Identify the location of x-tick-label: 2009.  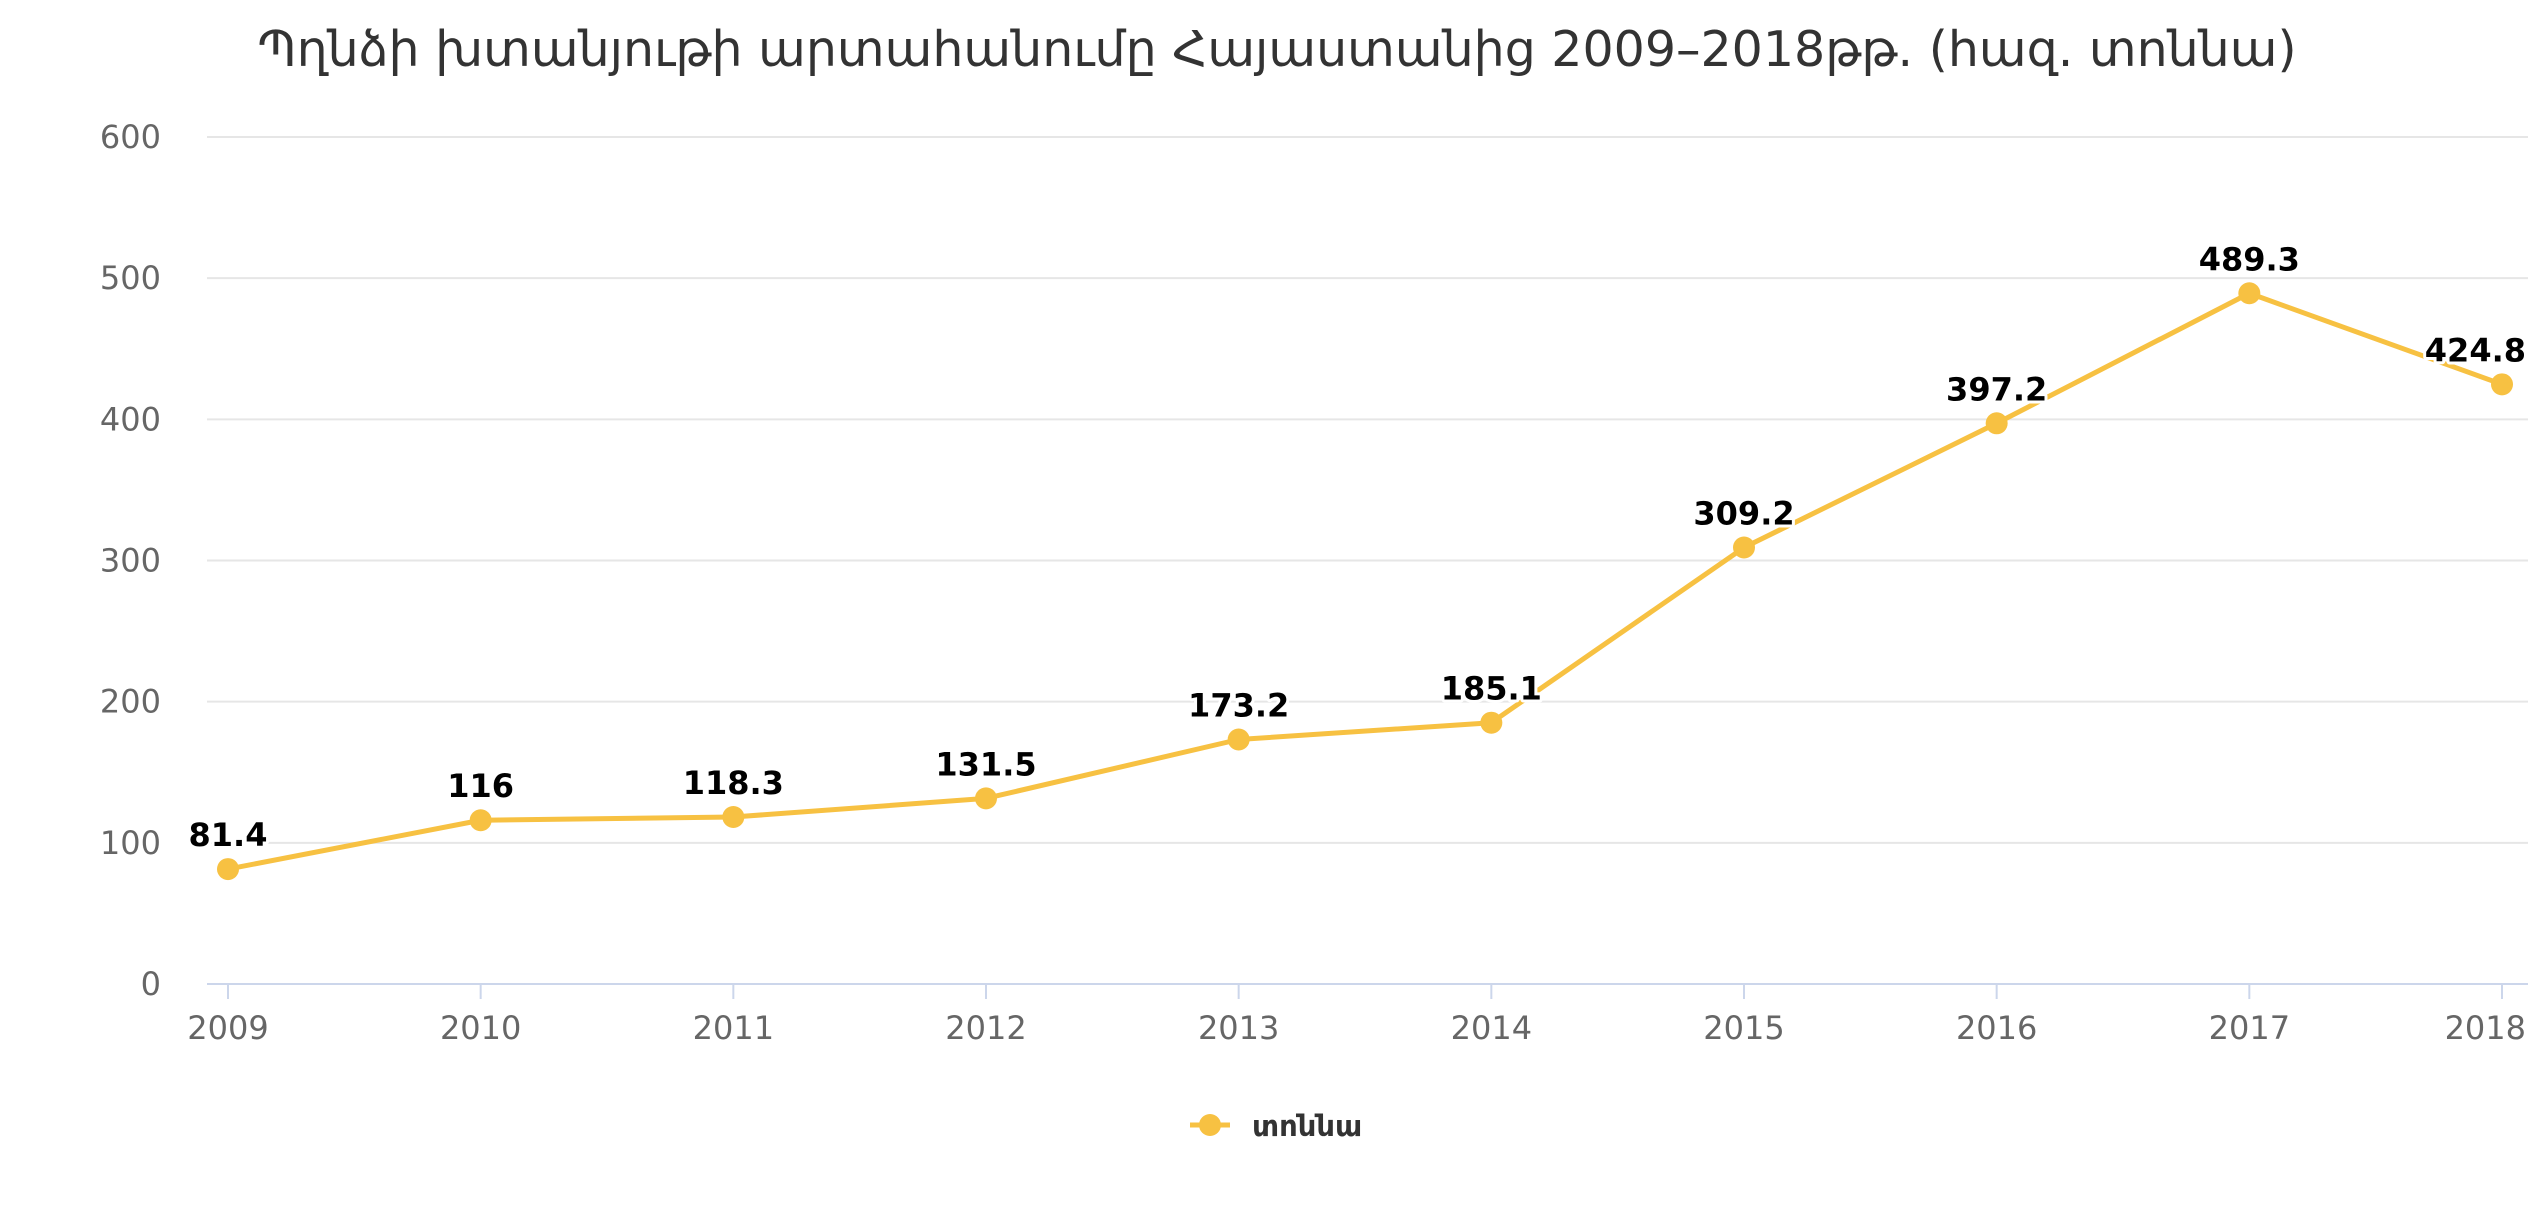
(227, 1028).